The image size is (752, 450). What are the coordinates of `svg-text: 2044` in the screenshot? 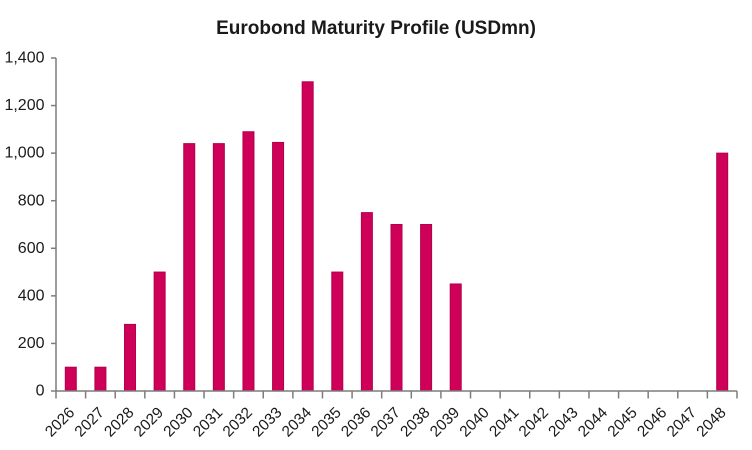 It's located at (593, 422).